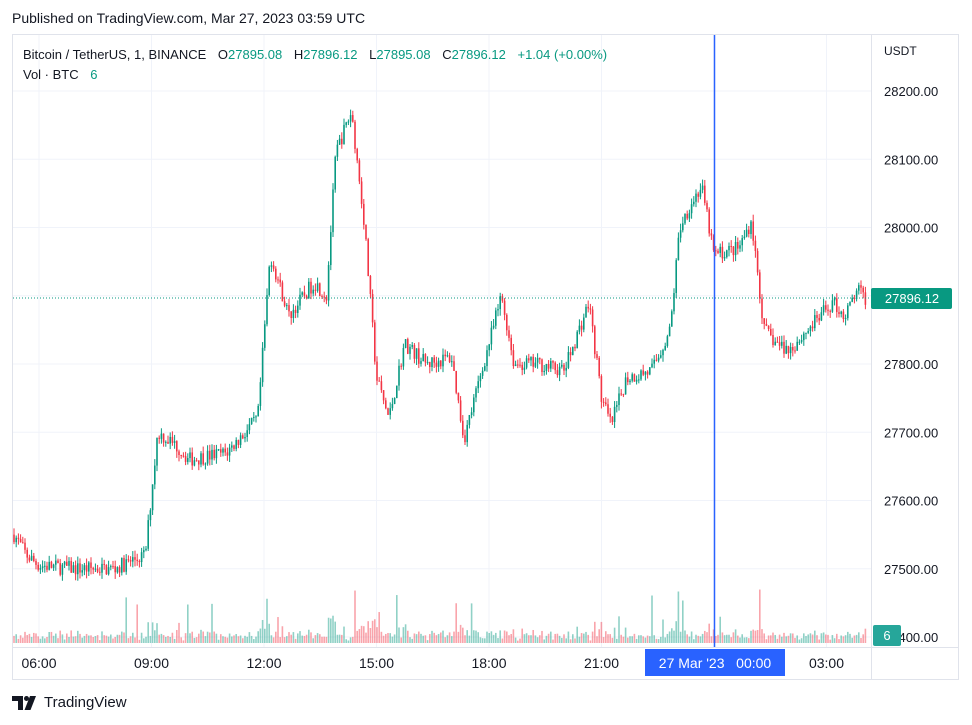 This screenshot has height=725, width=972. What do you see at coordinates (432, 663) in the screenshot?
I see `time-axis: 06:00 09:00 12:00 15:00 18:00 21:00 03:00` at bounding box center [432, 663].